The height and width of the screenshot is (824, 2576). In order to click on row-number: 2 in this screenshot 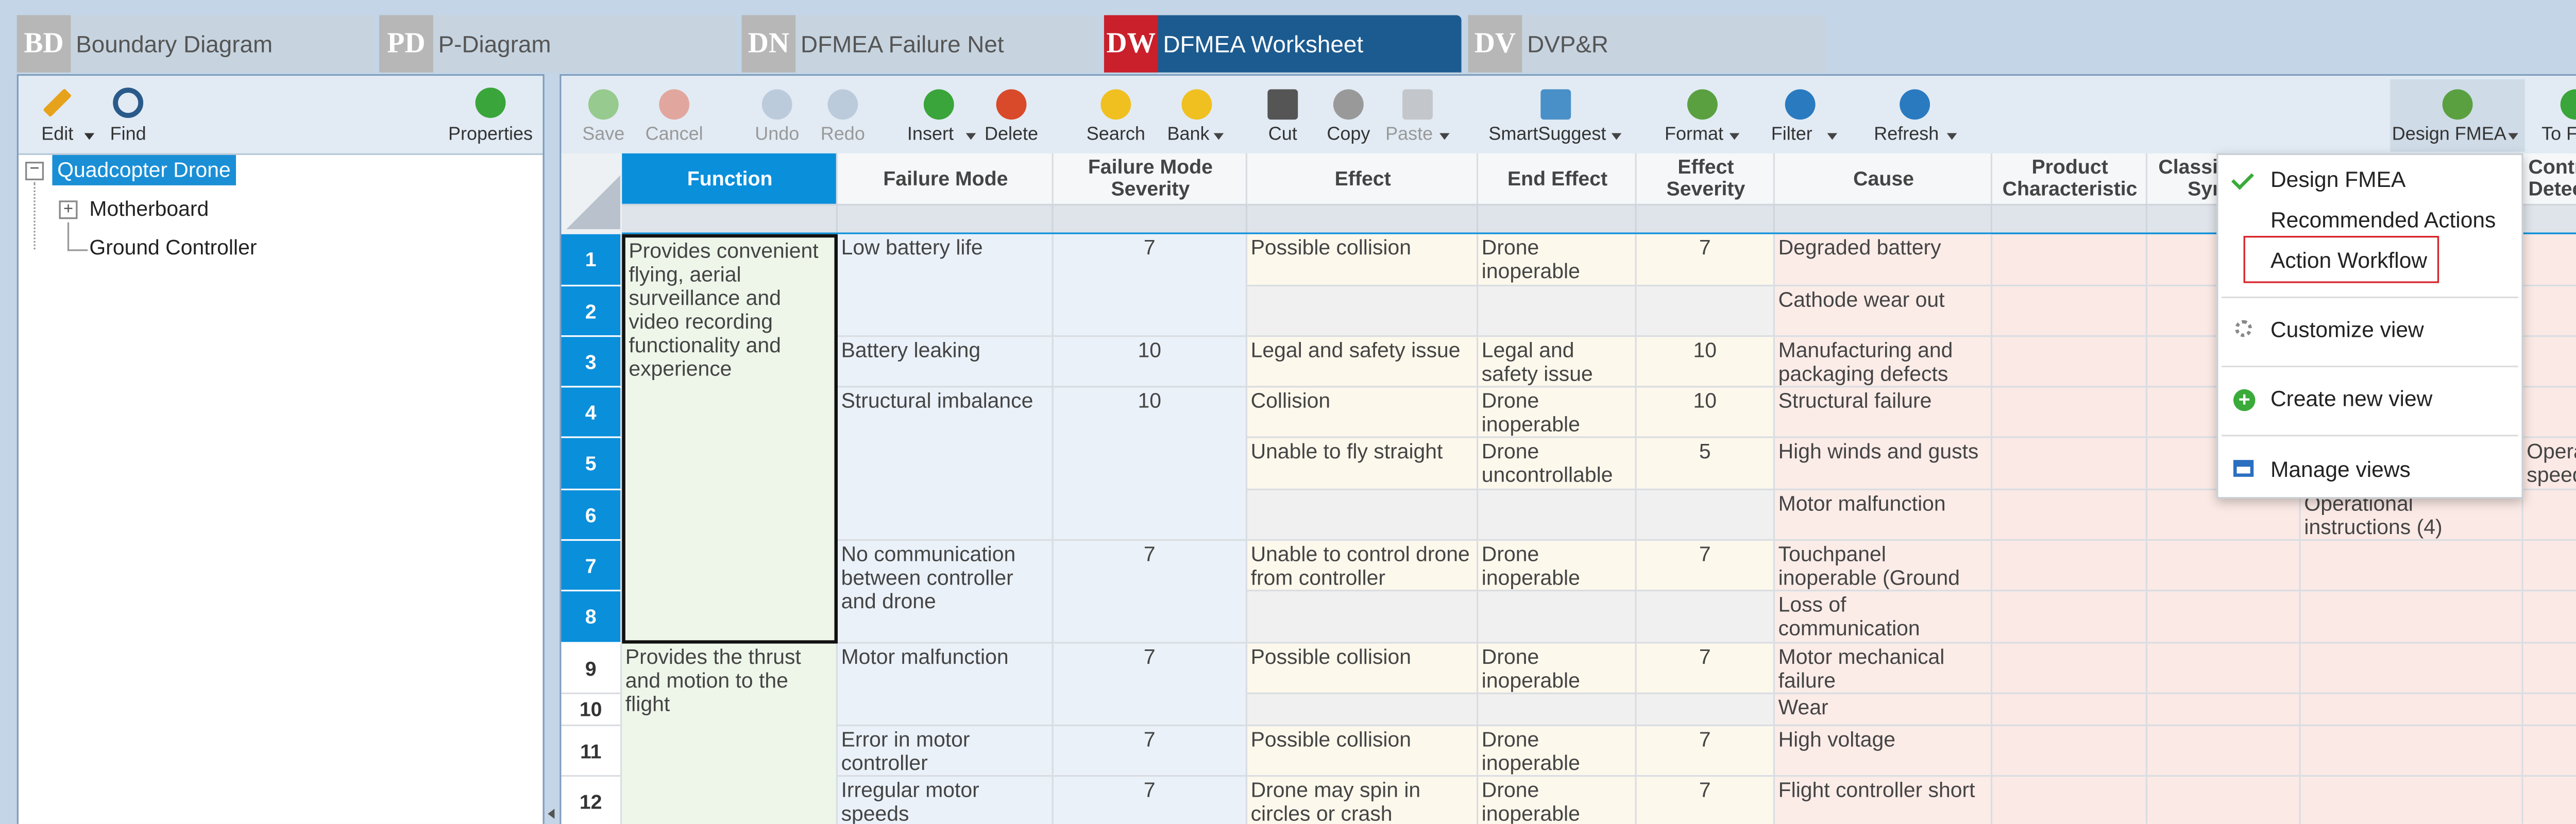, I will do `click(591, 311)`.